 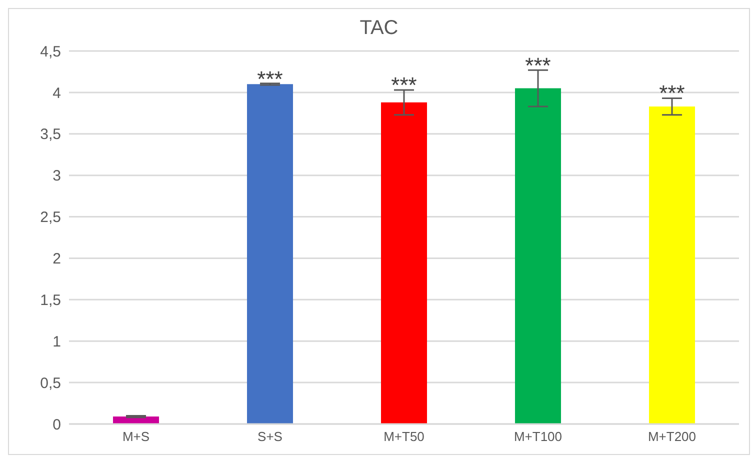 I want to click on y-tick-label: 1, so click(x=56, y=341).